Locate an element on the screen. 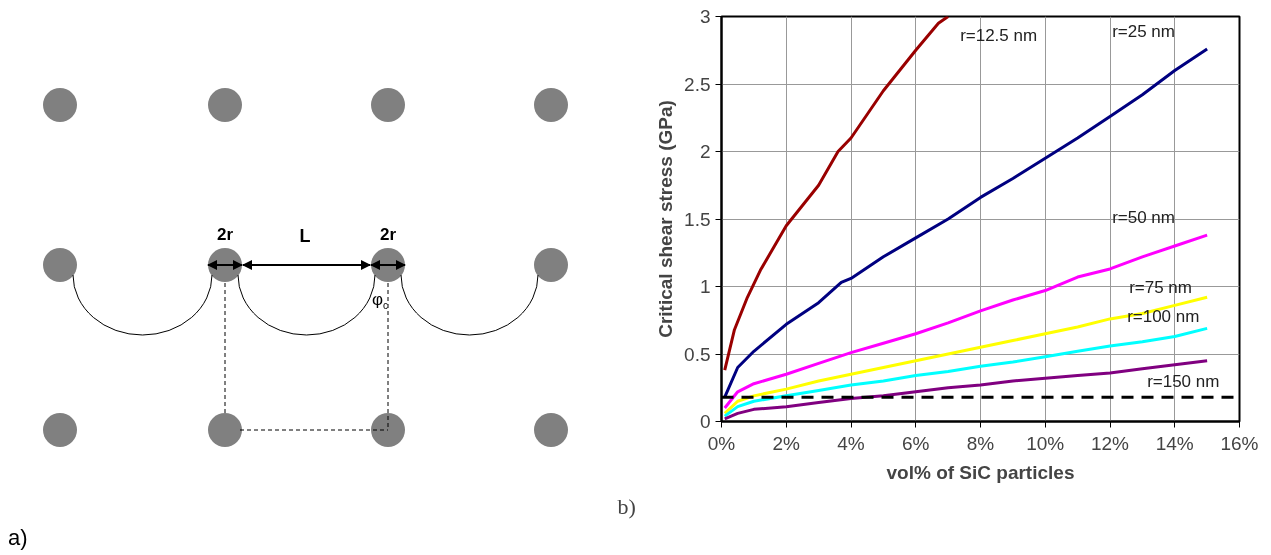 The image size is (1271, 555). y-tick-label: 1.5 is located at coordinates (697, 219).